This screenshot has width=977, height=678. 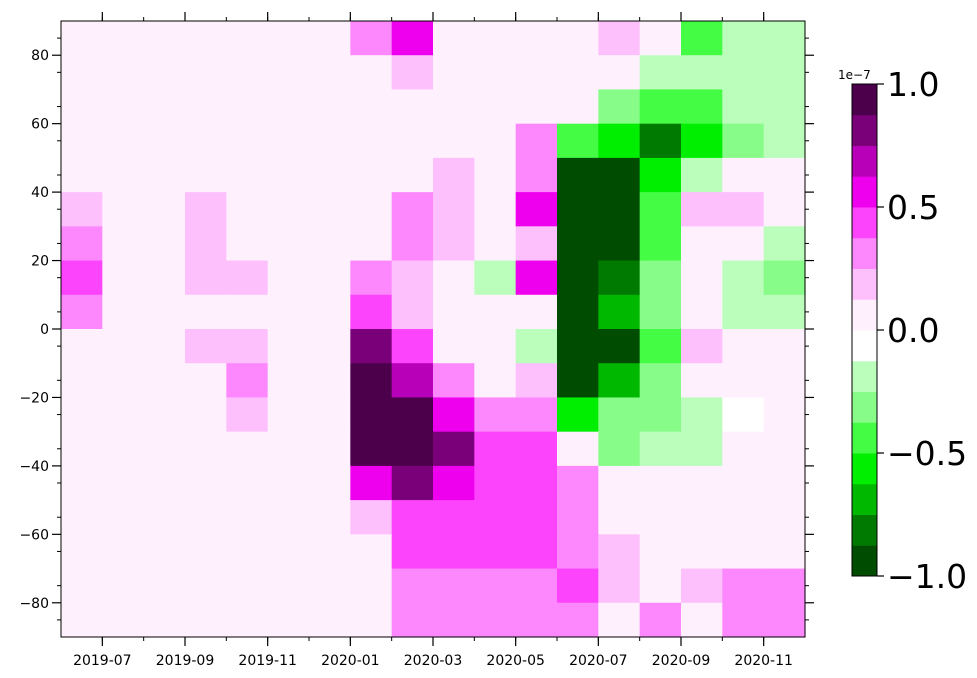 What do you see at coordinates (681, 661) in the screenshot?
I see `x-tick-label: 2020-09` at bounding box center [681, 661].